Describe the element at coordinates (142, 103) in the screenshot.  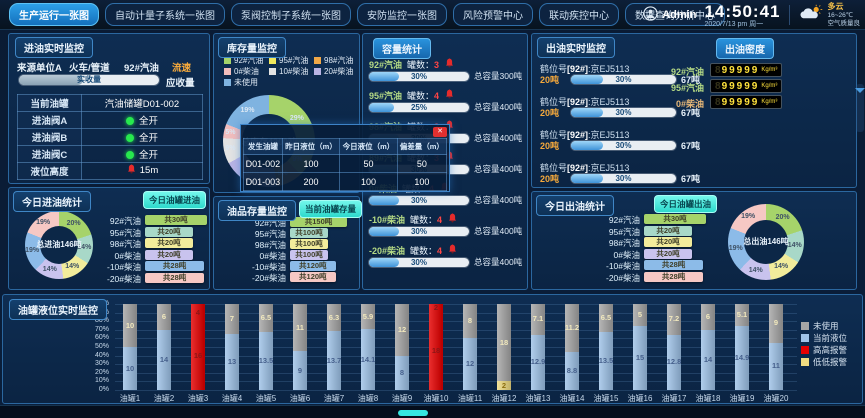
I see `intake-row-value: 汽油储罐D01-002` at that location.